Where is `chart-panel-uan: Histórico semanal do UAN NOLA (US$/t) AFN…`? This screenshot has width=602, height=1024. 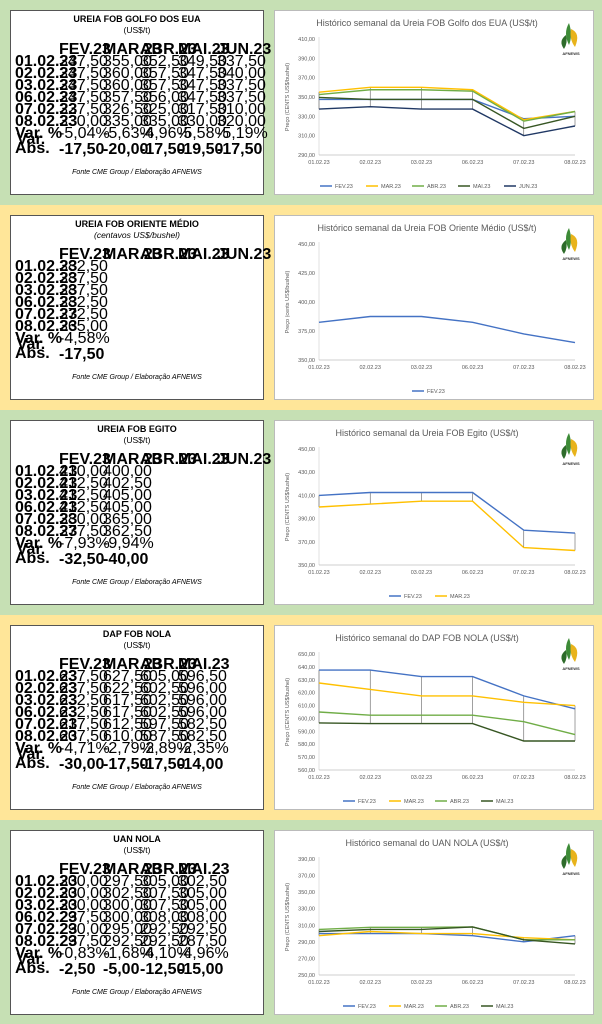
chart-panel-uan: Histórico semanal do UAN NOLA (US$/t) AFN… is located at coordinates (434, 922).